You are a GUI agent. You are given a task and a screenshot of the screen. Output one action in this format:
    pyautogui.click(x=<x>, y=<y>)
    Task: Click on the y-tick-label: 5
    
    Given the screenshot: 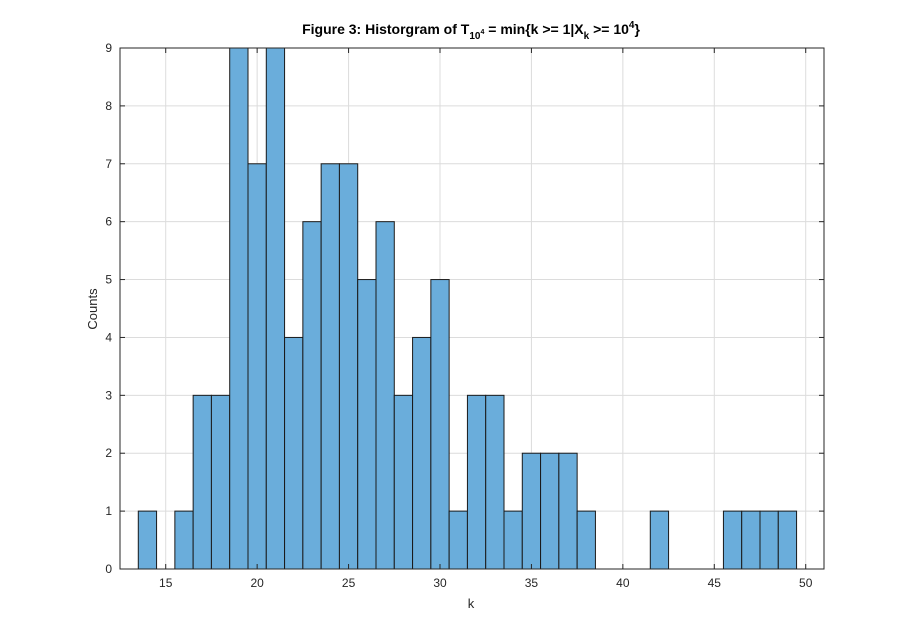 What is the action you would take?
    pyautogui.click(x=108, y=280)
    